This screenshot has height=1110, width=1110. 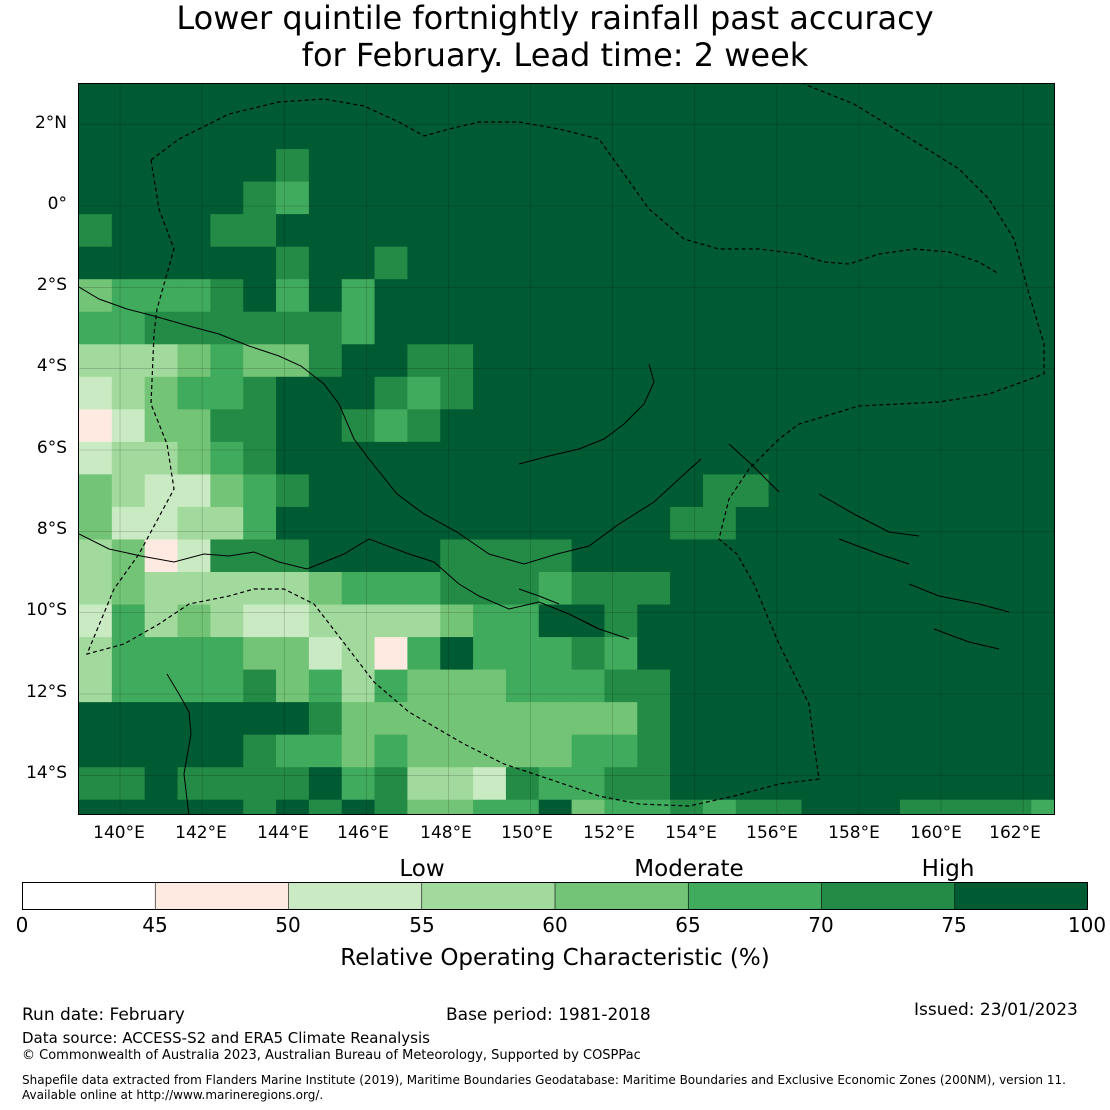 What do you see at coordinates (555, 55) in the screenshot?
I see `map-title-line-2: for February. Lead time: 2 week` at bounding box center [555, 55].